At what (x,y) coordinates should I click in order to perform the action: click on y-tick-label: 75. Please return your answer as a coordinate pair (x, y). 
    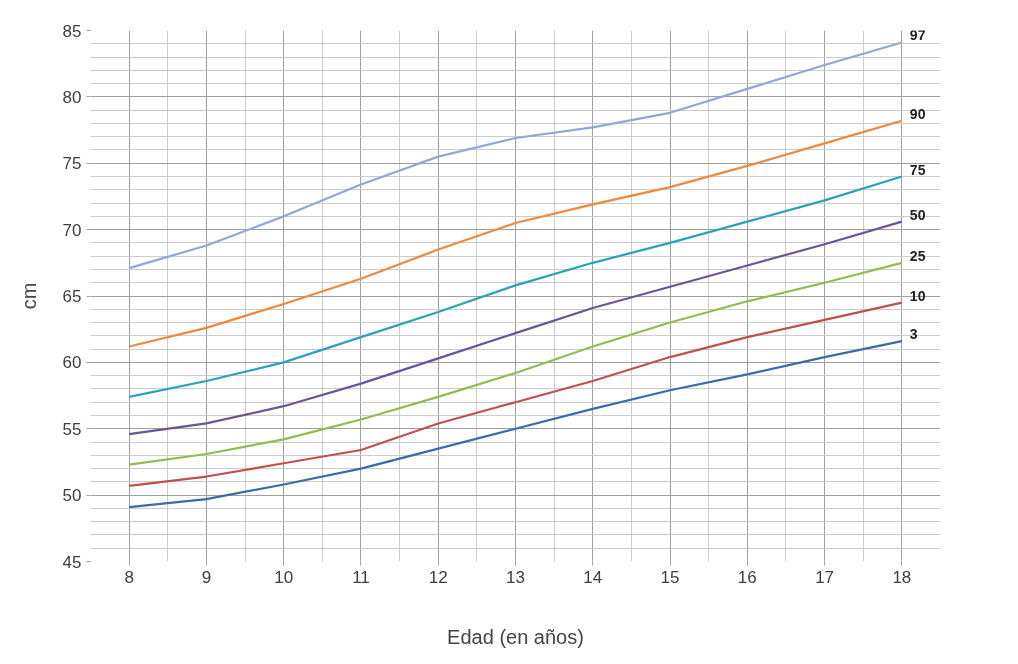
    Looking at the image, I should click on (72, 164).